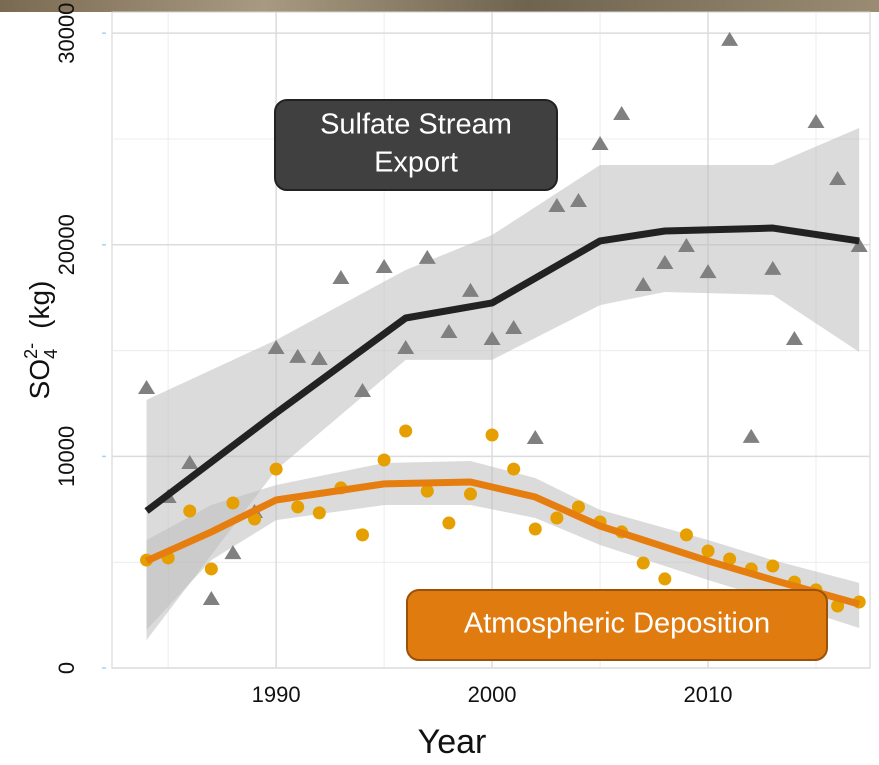  I want to click on y-axis-title: SO42- (kg), so click(41, 340).